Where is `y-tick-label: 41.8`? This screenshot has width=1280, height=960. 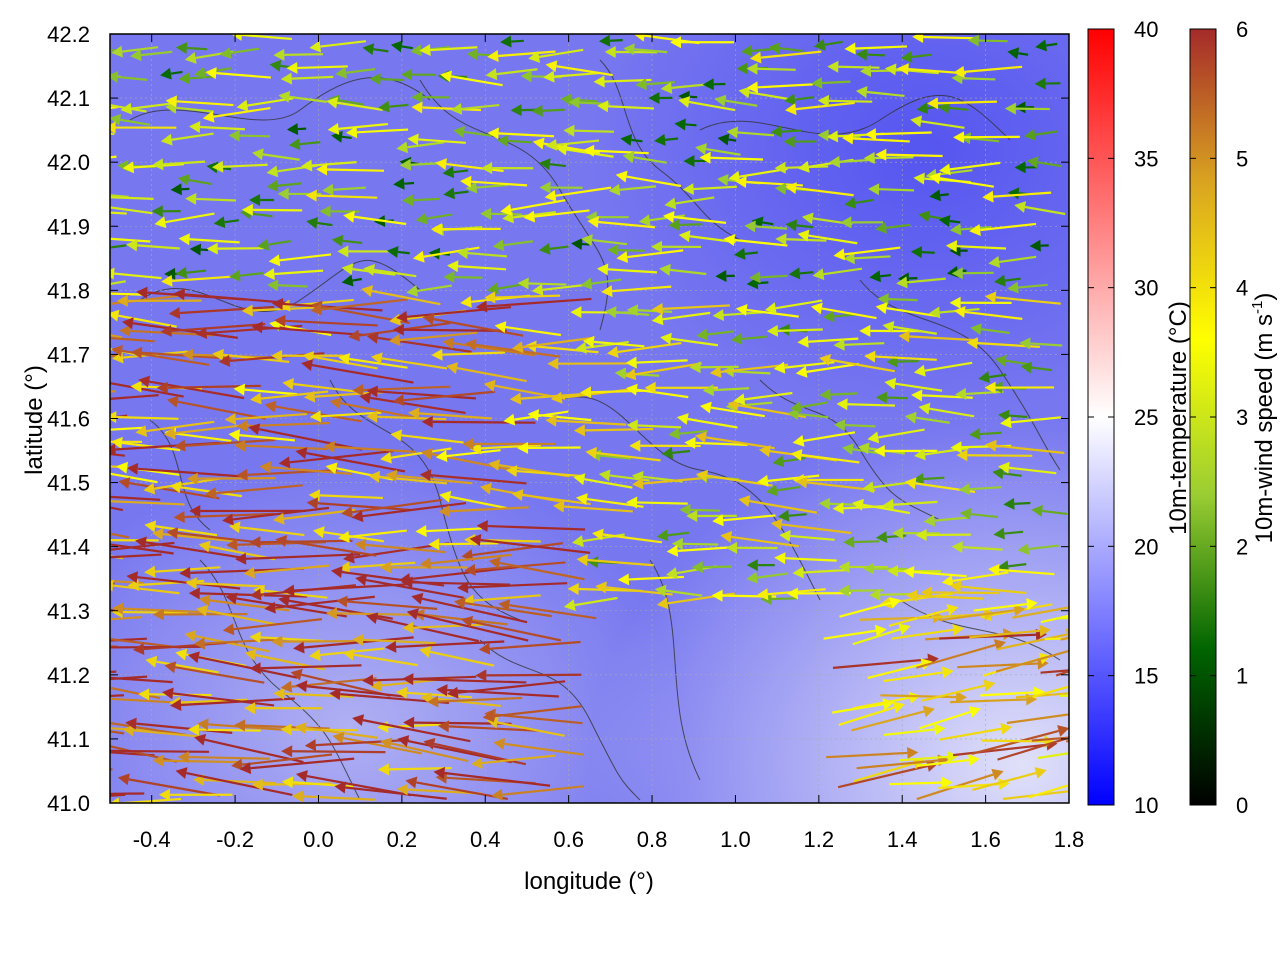 y-tick-label: 41.8 is located at coordinates (68, 290).